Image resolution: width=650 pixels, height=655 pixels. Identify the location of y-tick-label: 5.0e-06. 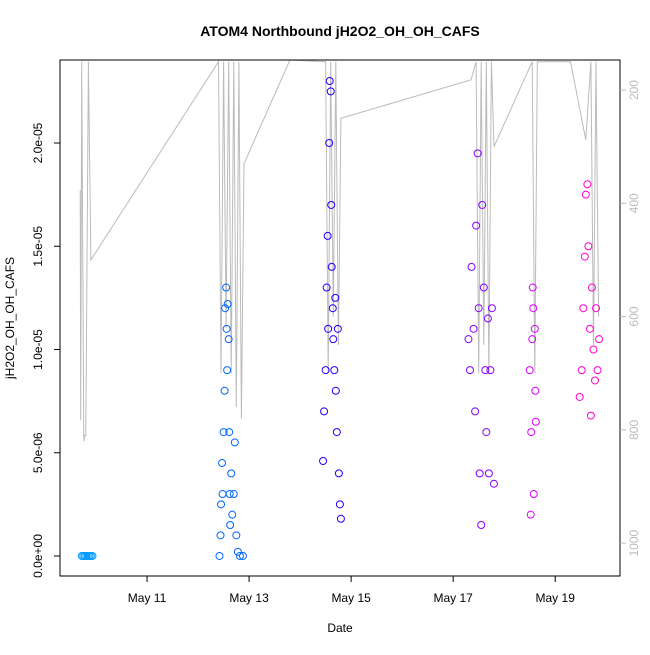
(38, 452).